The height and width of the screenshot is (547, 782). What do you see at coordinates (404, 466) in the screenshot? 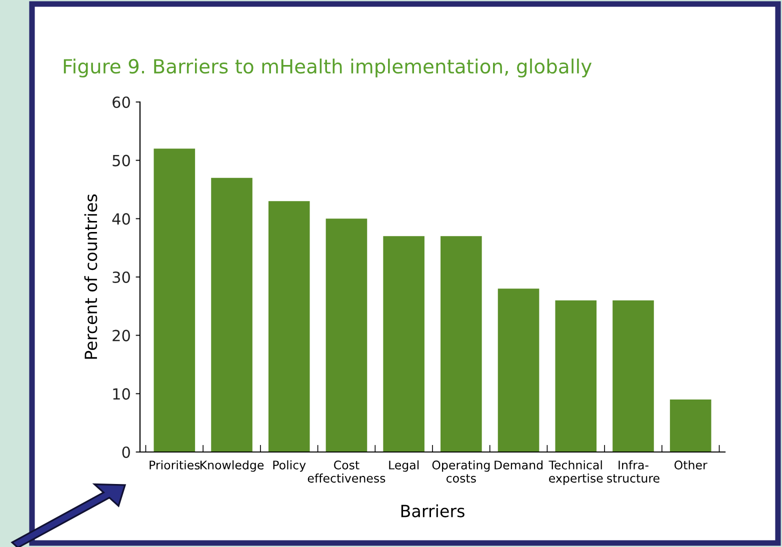
I see `x-tick-label: Legal` at bounding box center [404, 466].